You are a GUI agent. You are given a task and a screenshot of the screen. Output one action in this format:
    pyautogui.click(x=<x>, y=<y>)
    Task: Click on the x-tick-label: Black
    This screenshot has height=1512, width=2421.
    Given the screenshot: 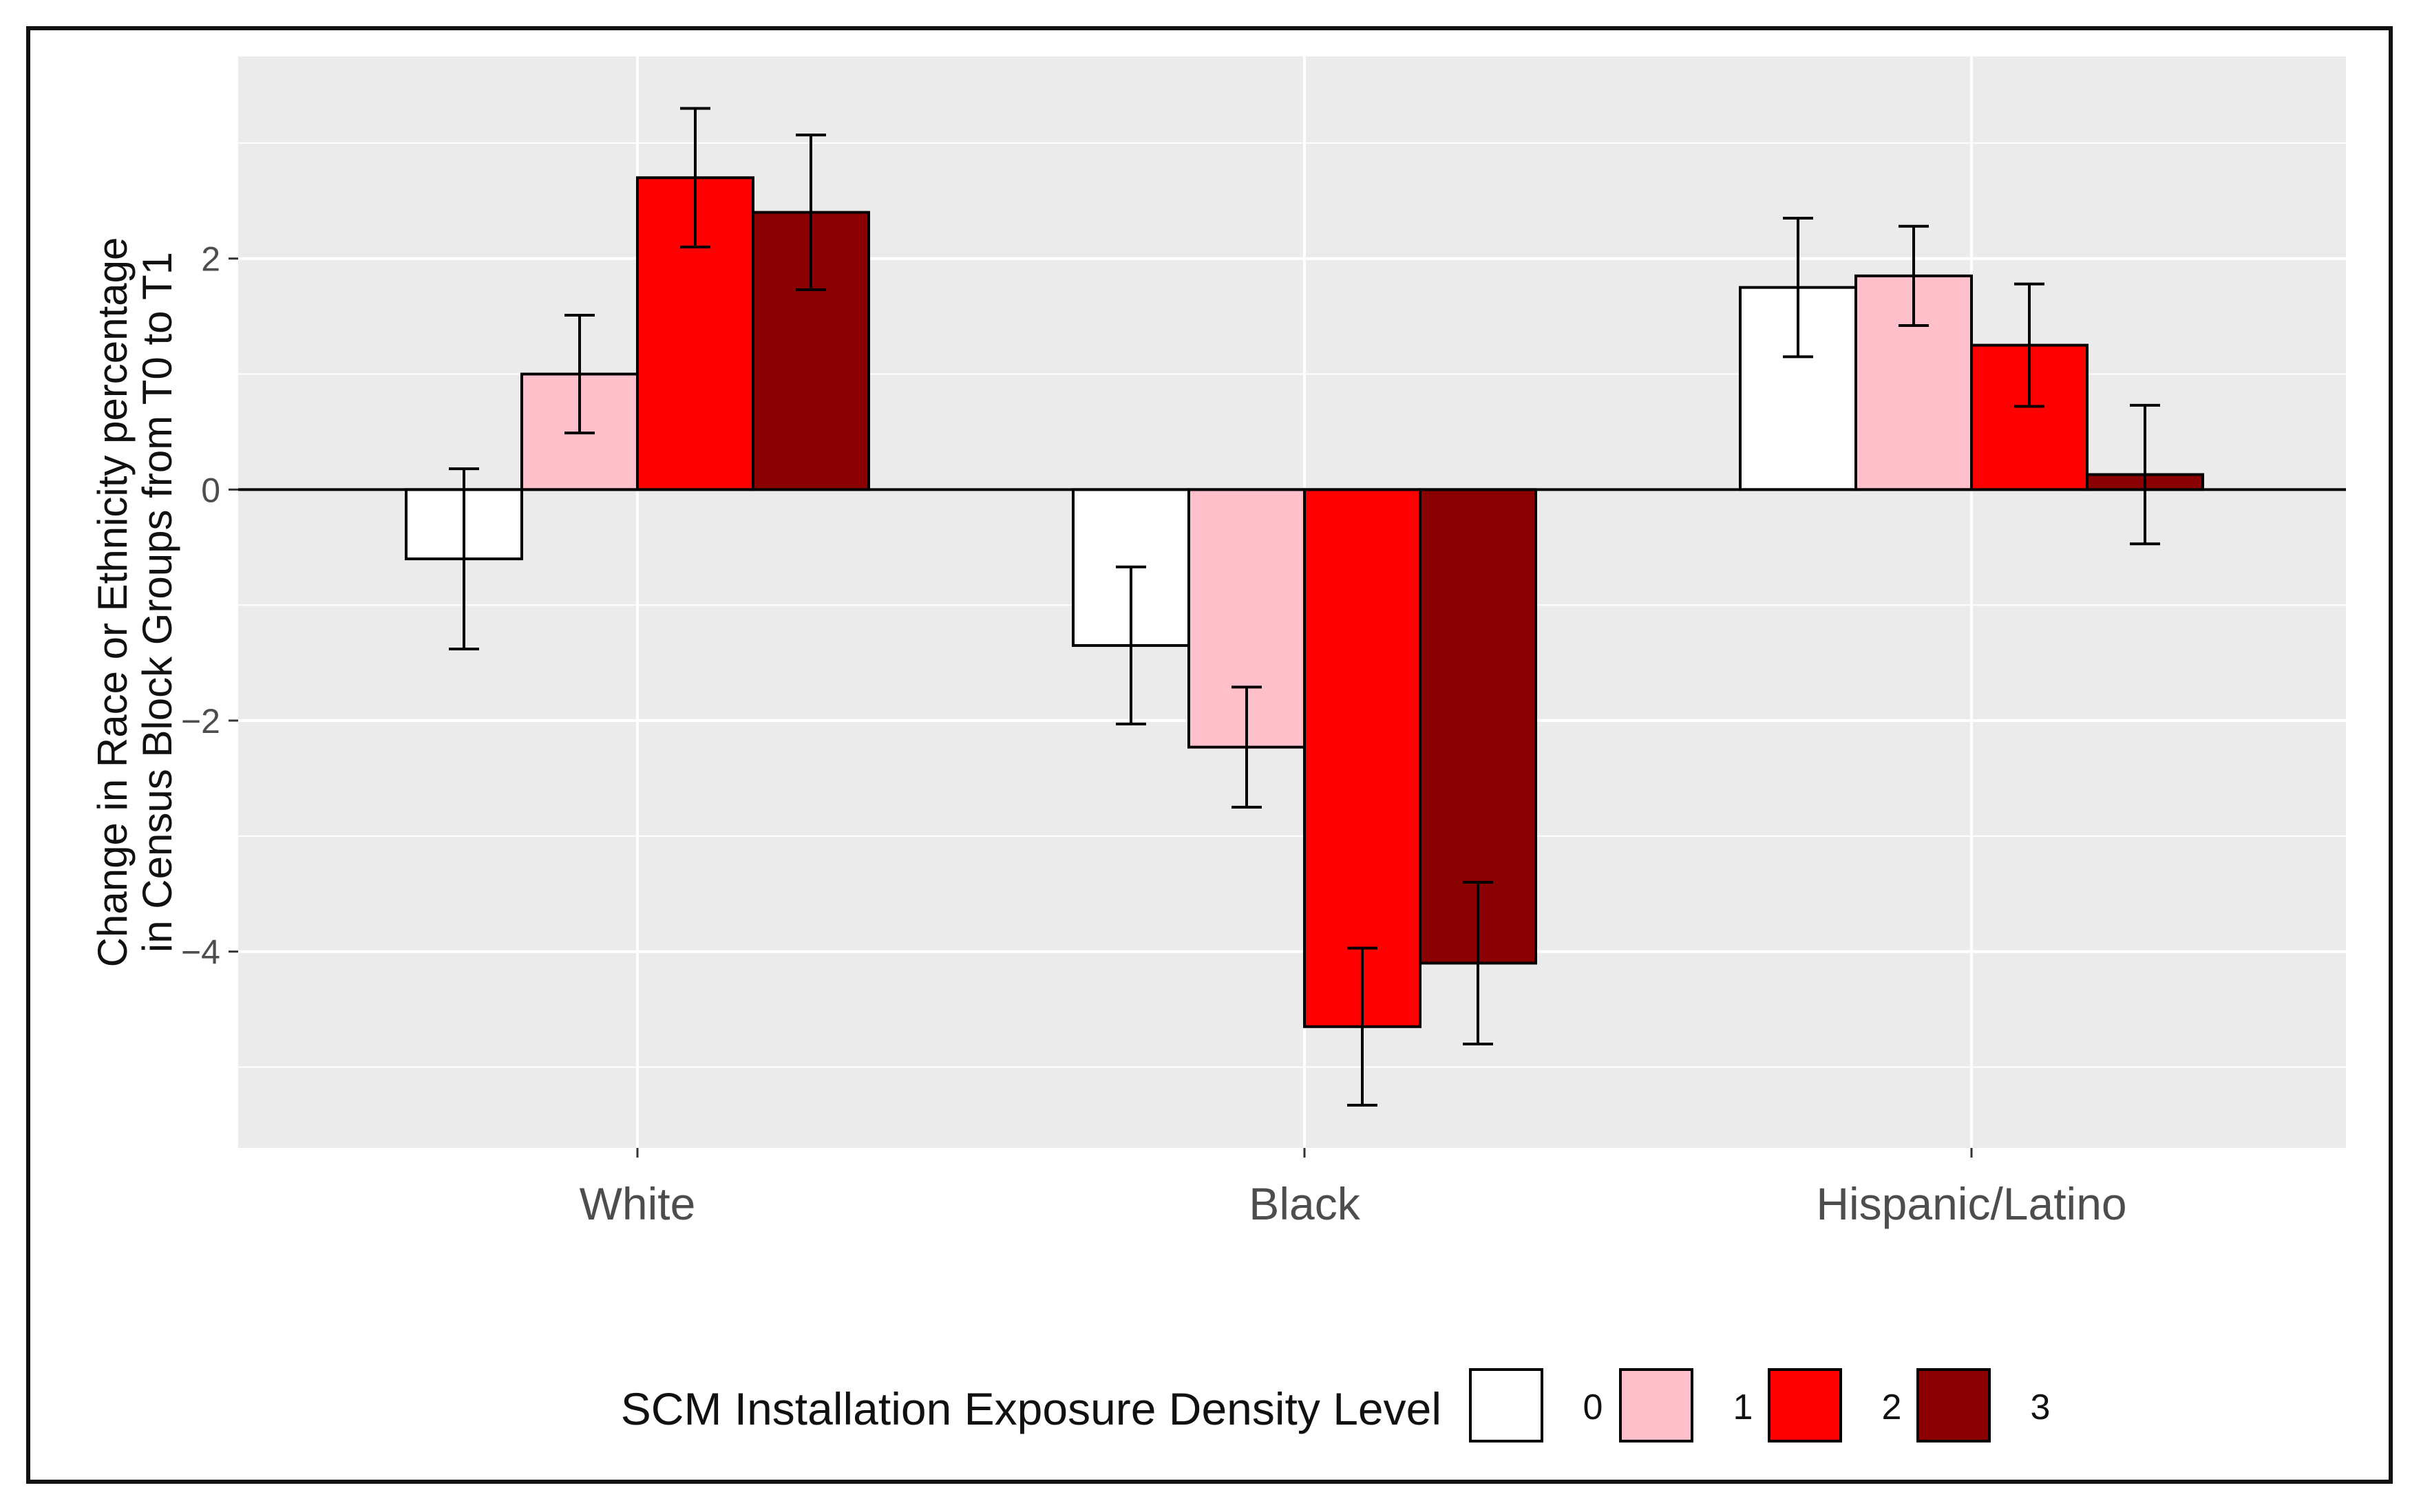 What is the action you would take?
    pyautogui.click(x=1304, y=1203)
    